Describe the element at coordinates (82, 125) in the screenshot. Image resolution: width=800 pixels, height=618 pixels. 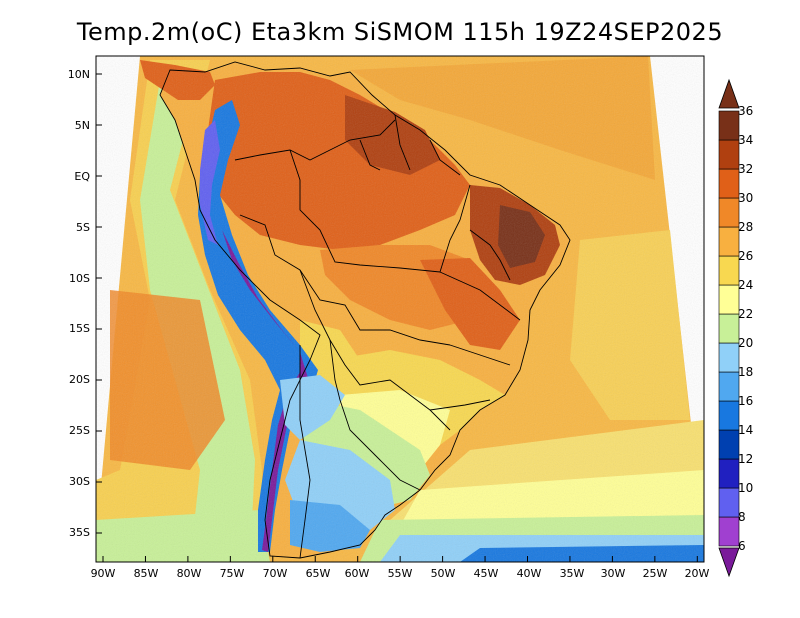
I see `lat-label-5n: 5N` at that location.